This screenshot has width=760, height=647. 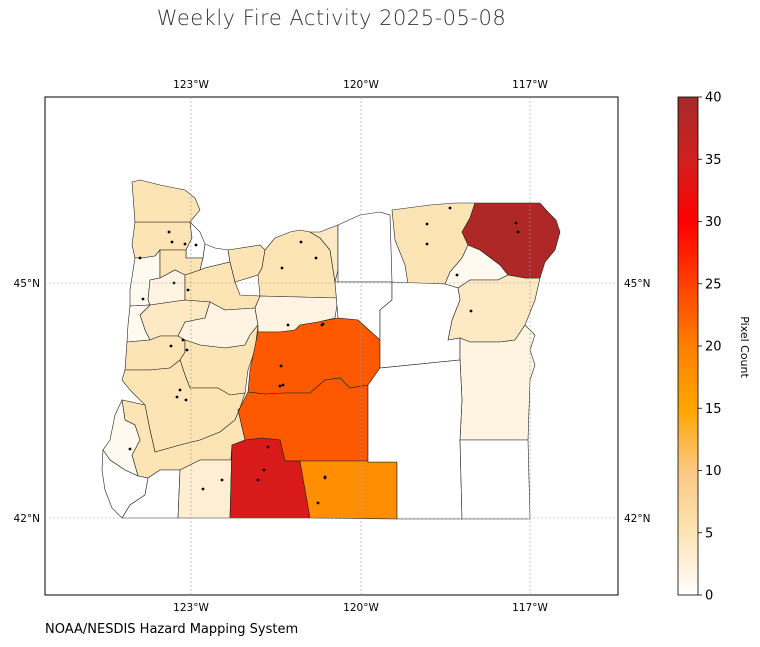 What do you see at coordinates (331, 18) in the screenshot?
I see `map-title: Weekly Fire Activity 2025-05-08` at bounding box center [331, 18].